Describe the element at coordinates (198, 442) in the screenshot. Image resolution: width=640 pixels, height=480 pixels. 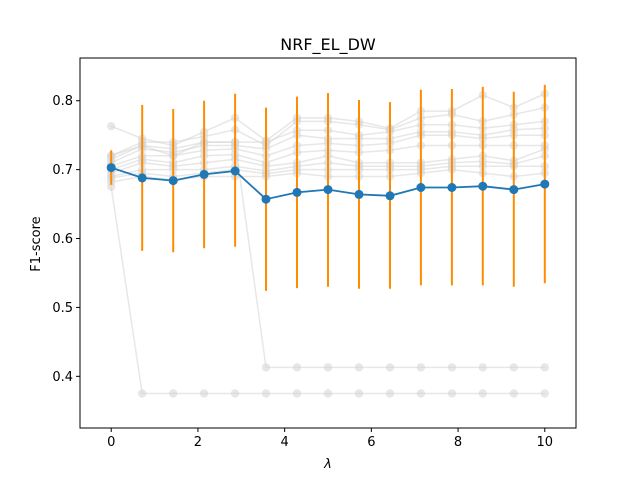
I see `x-tick-label: 2` at that location.